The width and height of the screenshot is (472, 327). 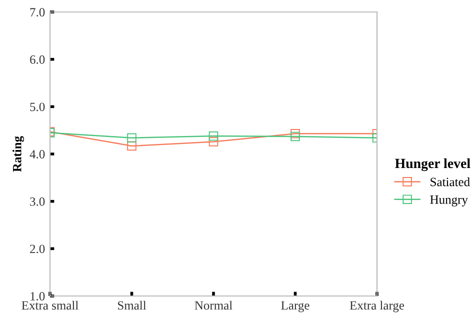 What do you see at coordinates (37, 249) in the screenshot?
I see `y-tick-label: 2.0` at bounding box center [37, 249].